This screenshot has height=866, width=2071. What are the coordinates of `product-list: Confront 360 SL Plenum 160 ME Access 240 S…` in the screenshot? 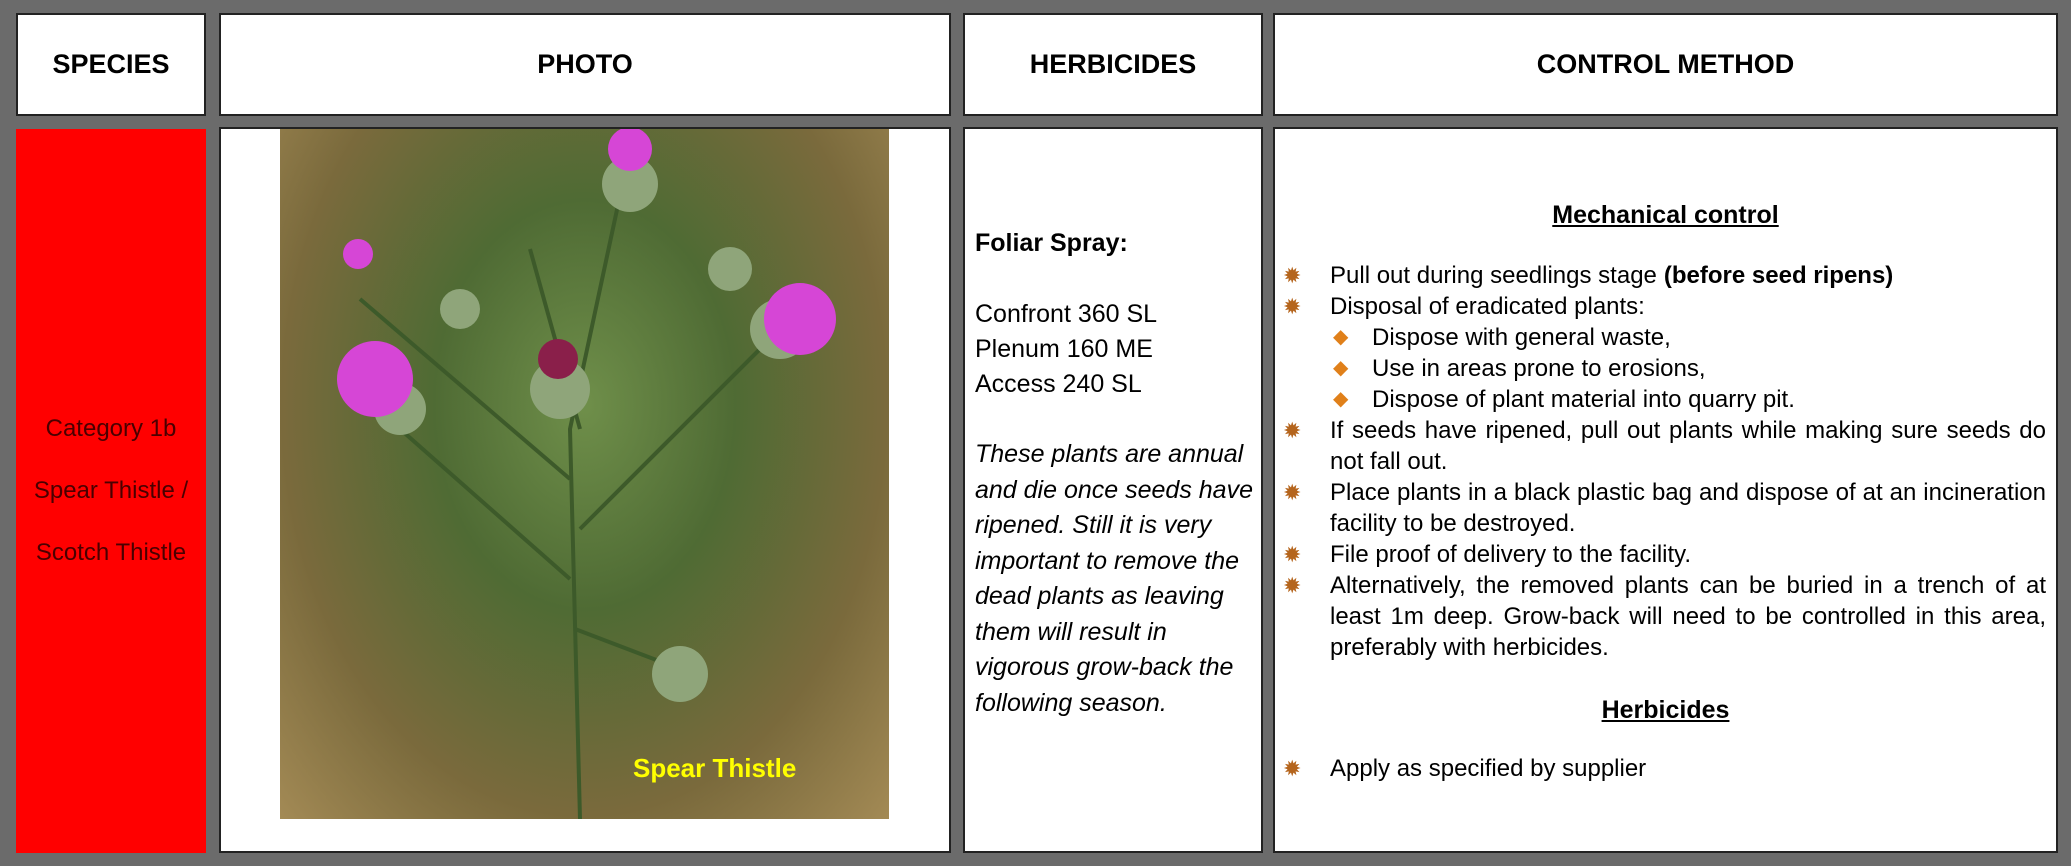 It's located at (1066, 349).